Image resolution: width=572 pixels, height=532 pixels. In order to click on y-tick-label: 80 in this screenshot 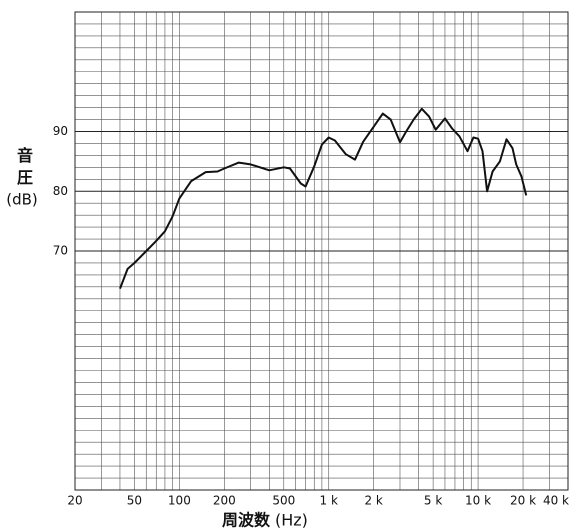, I will do `click(60, 191)`.